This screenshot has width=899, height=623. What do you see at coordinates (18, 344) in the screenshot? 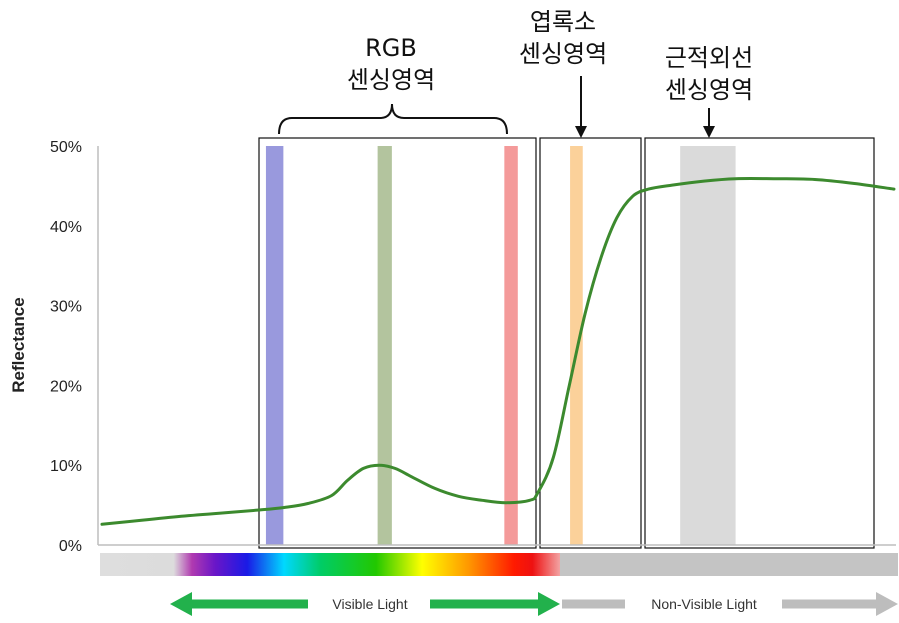
I see `y-axis-label: Reflectance` at bounding box center [18, 344].